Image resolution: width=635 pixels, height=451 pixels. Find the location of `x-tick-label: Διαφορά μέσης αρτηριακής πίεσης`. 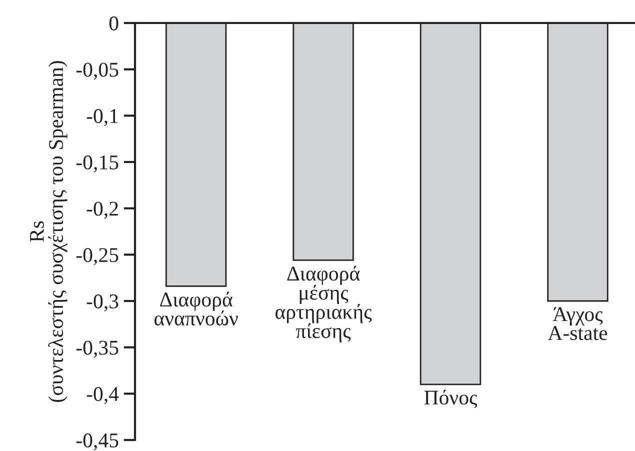

x-tick-label: Διαφορά μέσης αρτηριακής πίεσης is located at coordinates (324, 304).